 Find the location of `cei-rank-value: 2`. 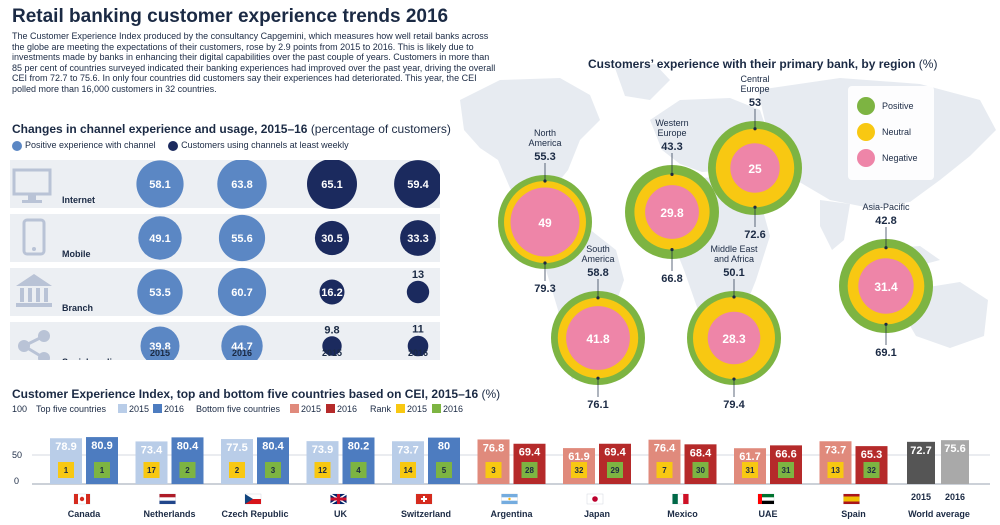

cei-rank-value: 2 is located at coordinates (237, 470).